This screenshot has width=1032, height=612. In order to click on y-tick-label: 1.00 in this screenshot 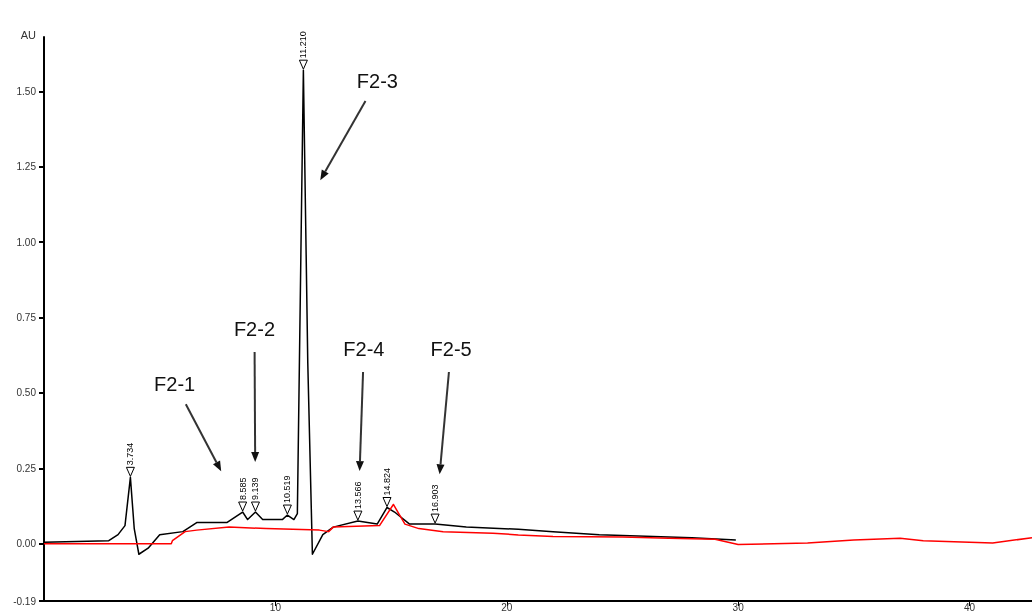, I will do `click(26, 242)`.